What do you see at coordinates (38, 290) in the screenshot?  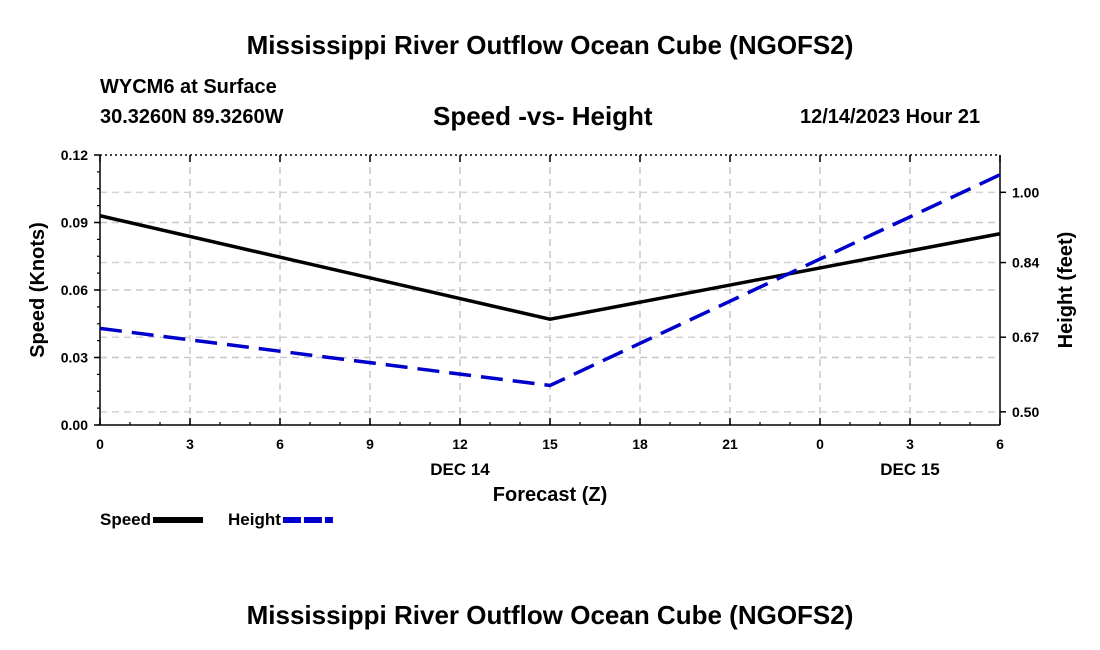 I see `y-axis-title-left: Speed (Knots)` at bounding box center [38, 290].